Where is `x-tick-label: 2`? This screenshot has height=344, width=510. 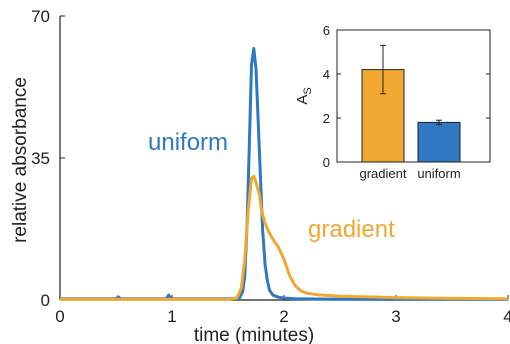
x-tick-label: 2 is located at coordinates (283, 316).